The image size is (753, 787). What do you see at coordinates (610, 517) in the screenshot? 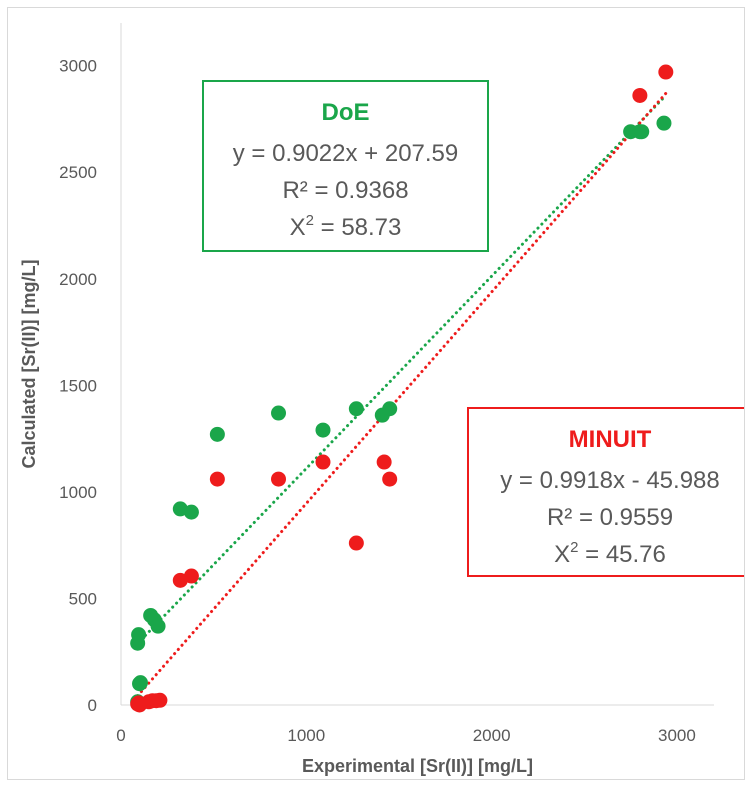
I see `annotation-r2-minuit: R² = 0.9559` at bounding box center [610, 517].